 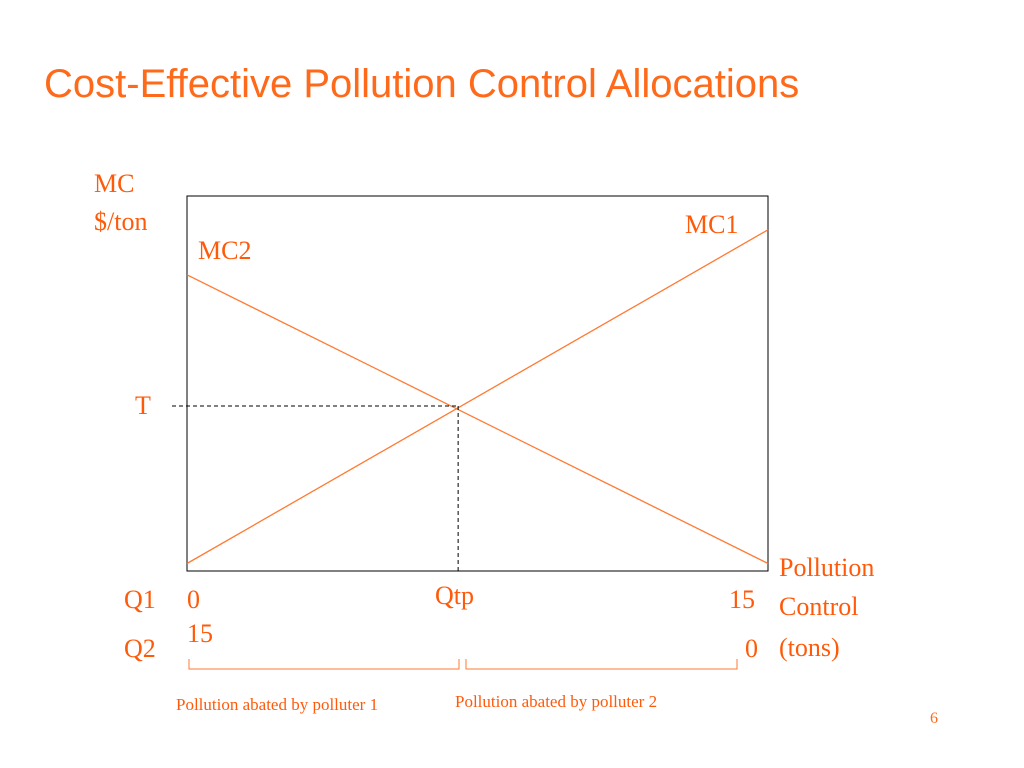 I want to click on y-axis-label-line-1: MC, so click(x=114, y=183).